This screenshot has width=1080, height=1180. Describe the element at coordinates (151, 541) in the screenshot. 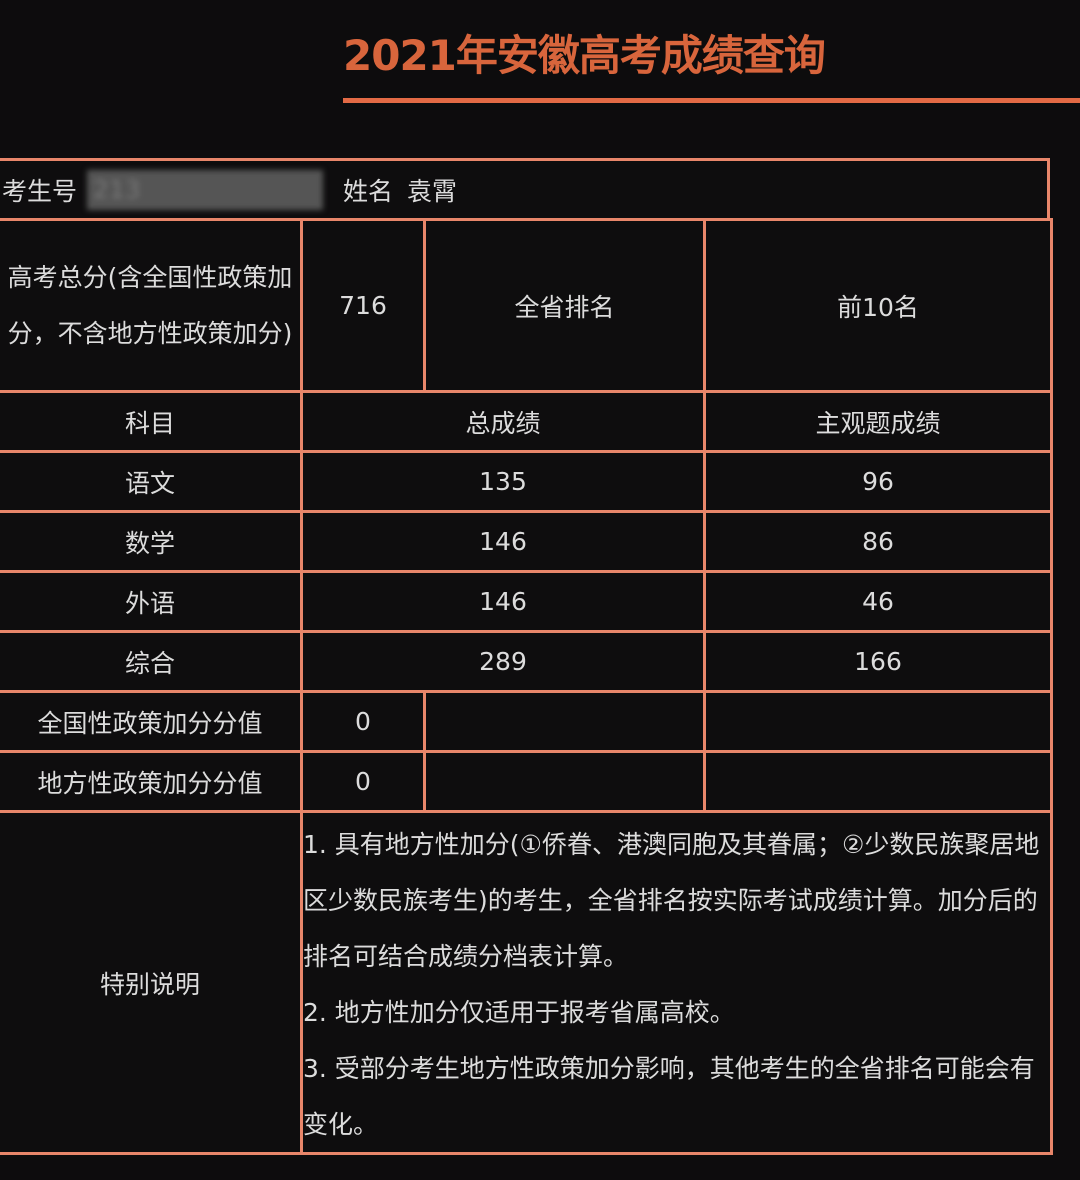

I see `subject-cell: 数学` at that location.